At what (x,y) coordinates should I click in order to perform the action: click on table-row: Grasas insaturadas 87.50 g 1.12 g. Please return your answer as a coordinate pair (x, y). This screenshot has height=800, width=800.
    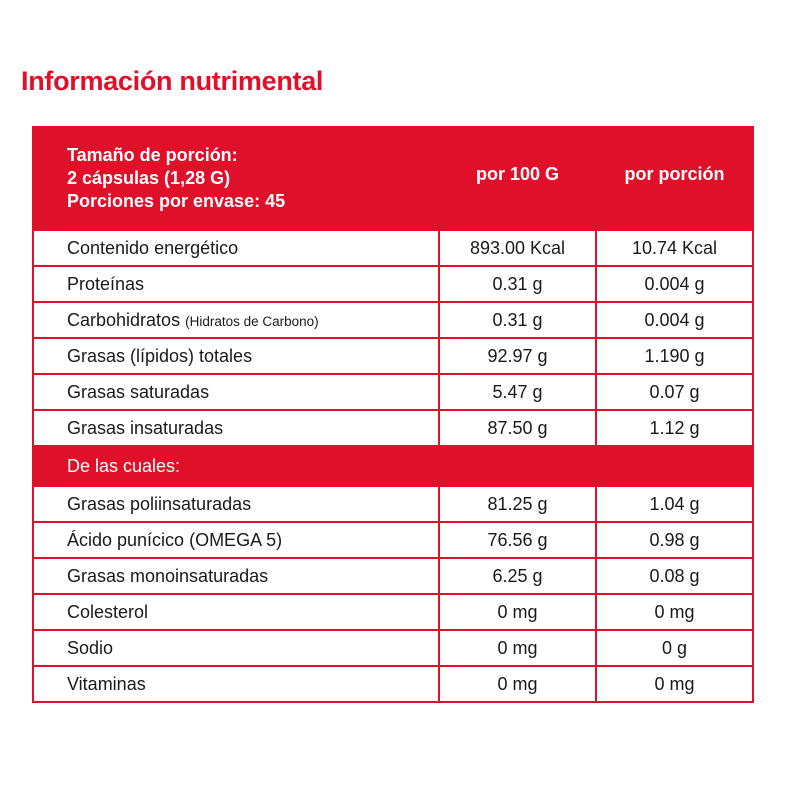
    Looking at the image, I should click on (393, 428).